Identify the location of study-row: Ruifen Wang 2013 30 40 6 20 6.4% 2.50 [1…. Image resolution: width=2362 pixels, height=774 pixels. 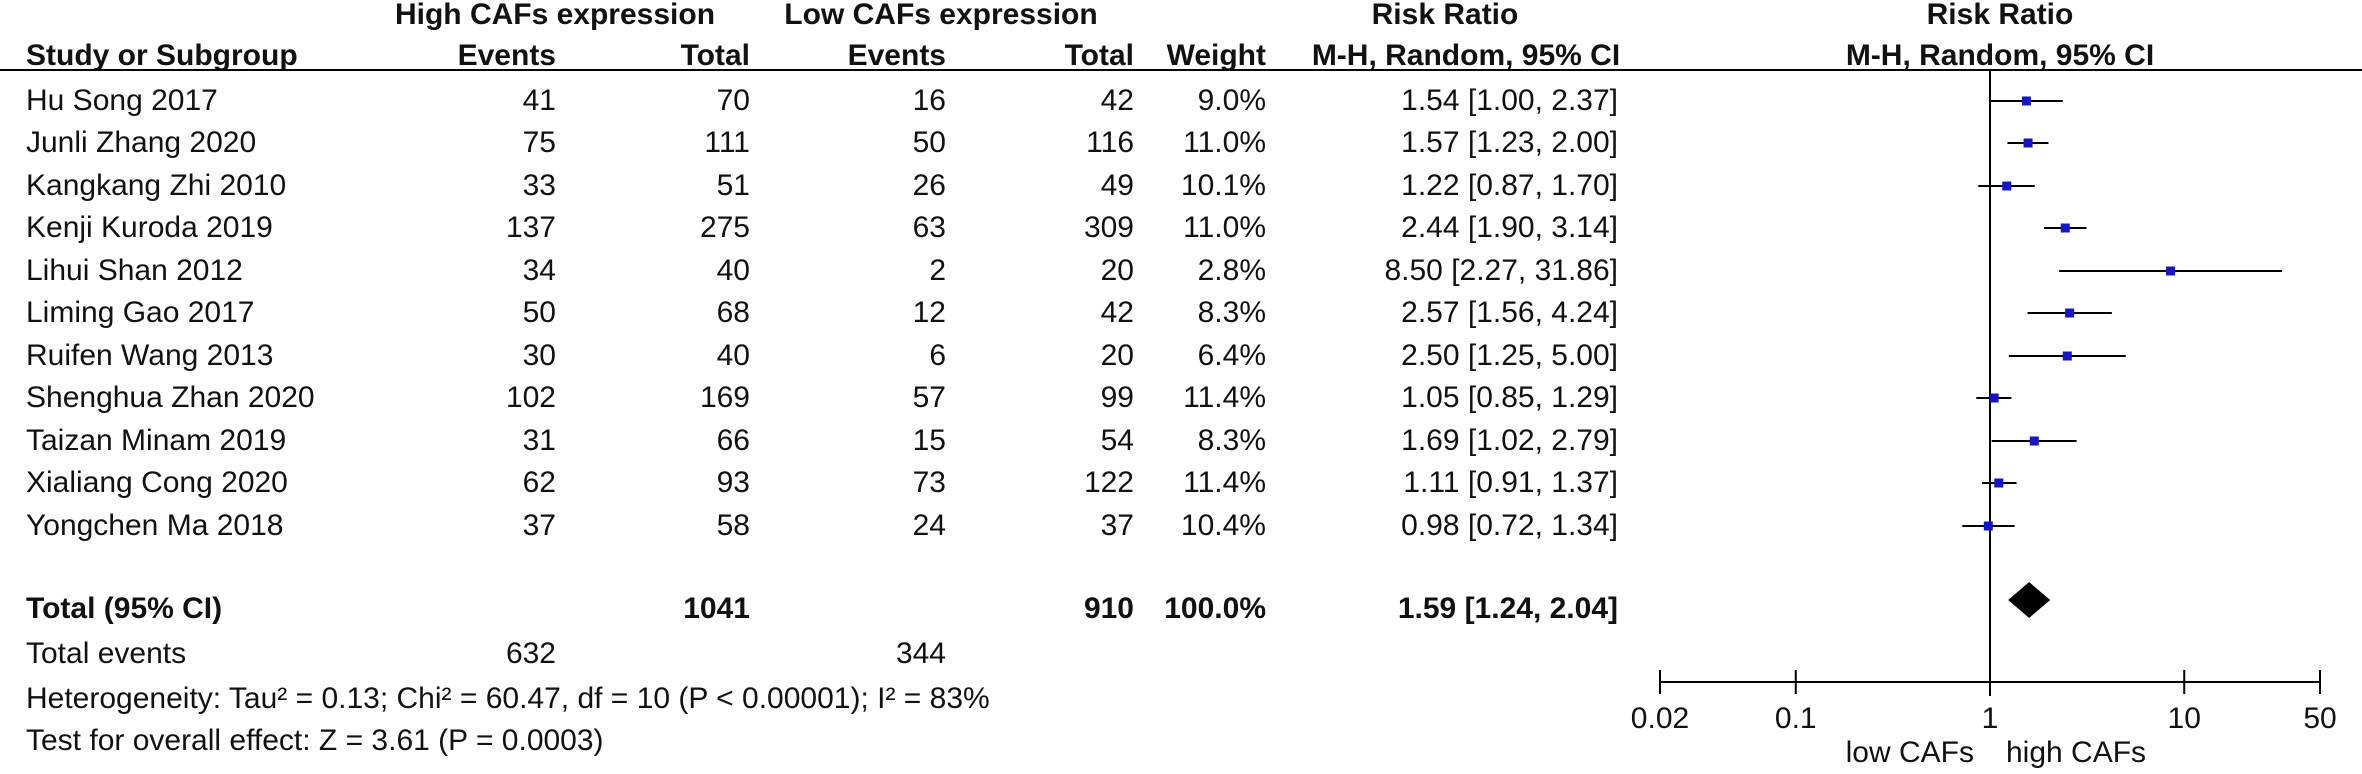
(820, 356).